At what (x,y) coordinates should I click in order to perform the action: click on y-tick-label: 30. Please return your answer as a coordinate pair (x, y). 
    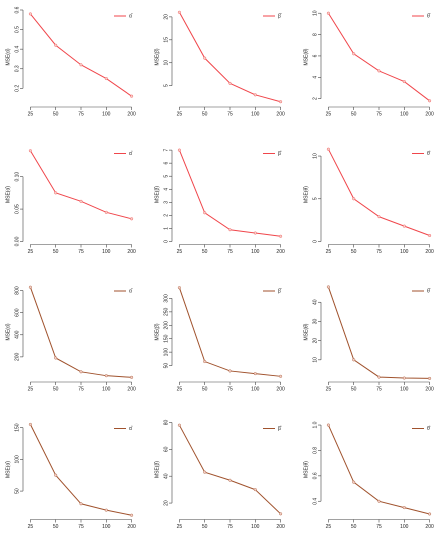
    Looking at the image, I should click on (315, 321).